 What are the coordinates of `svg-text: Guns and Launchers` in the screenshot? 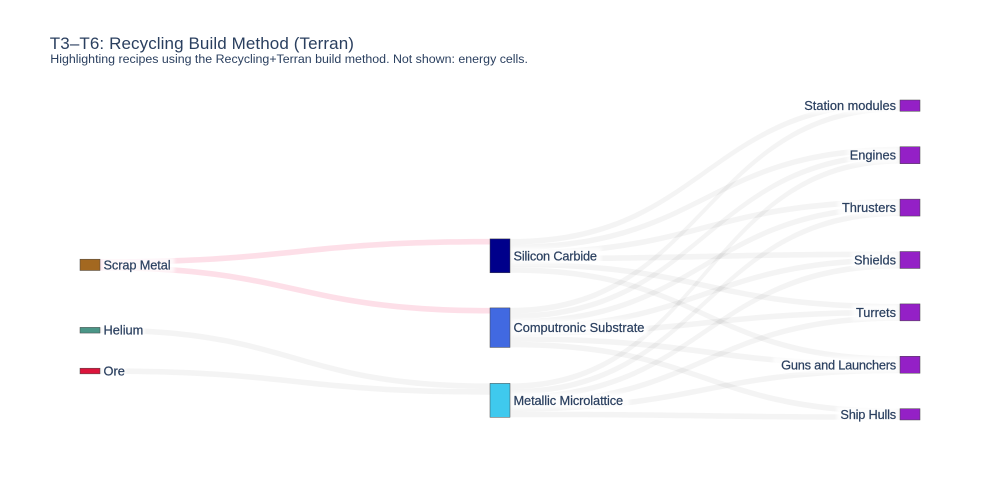 It's located at (838, 364).